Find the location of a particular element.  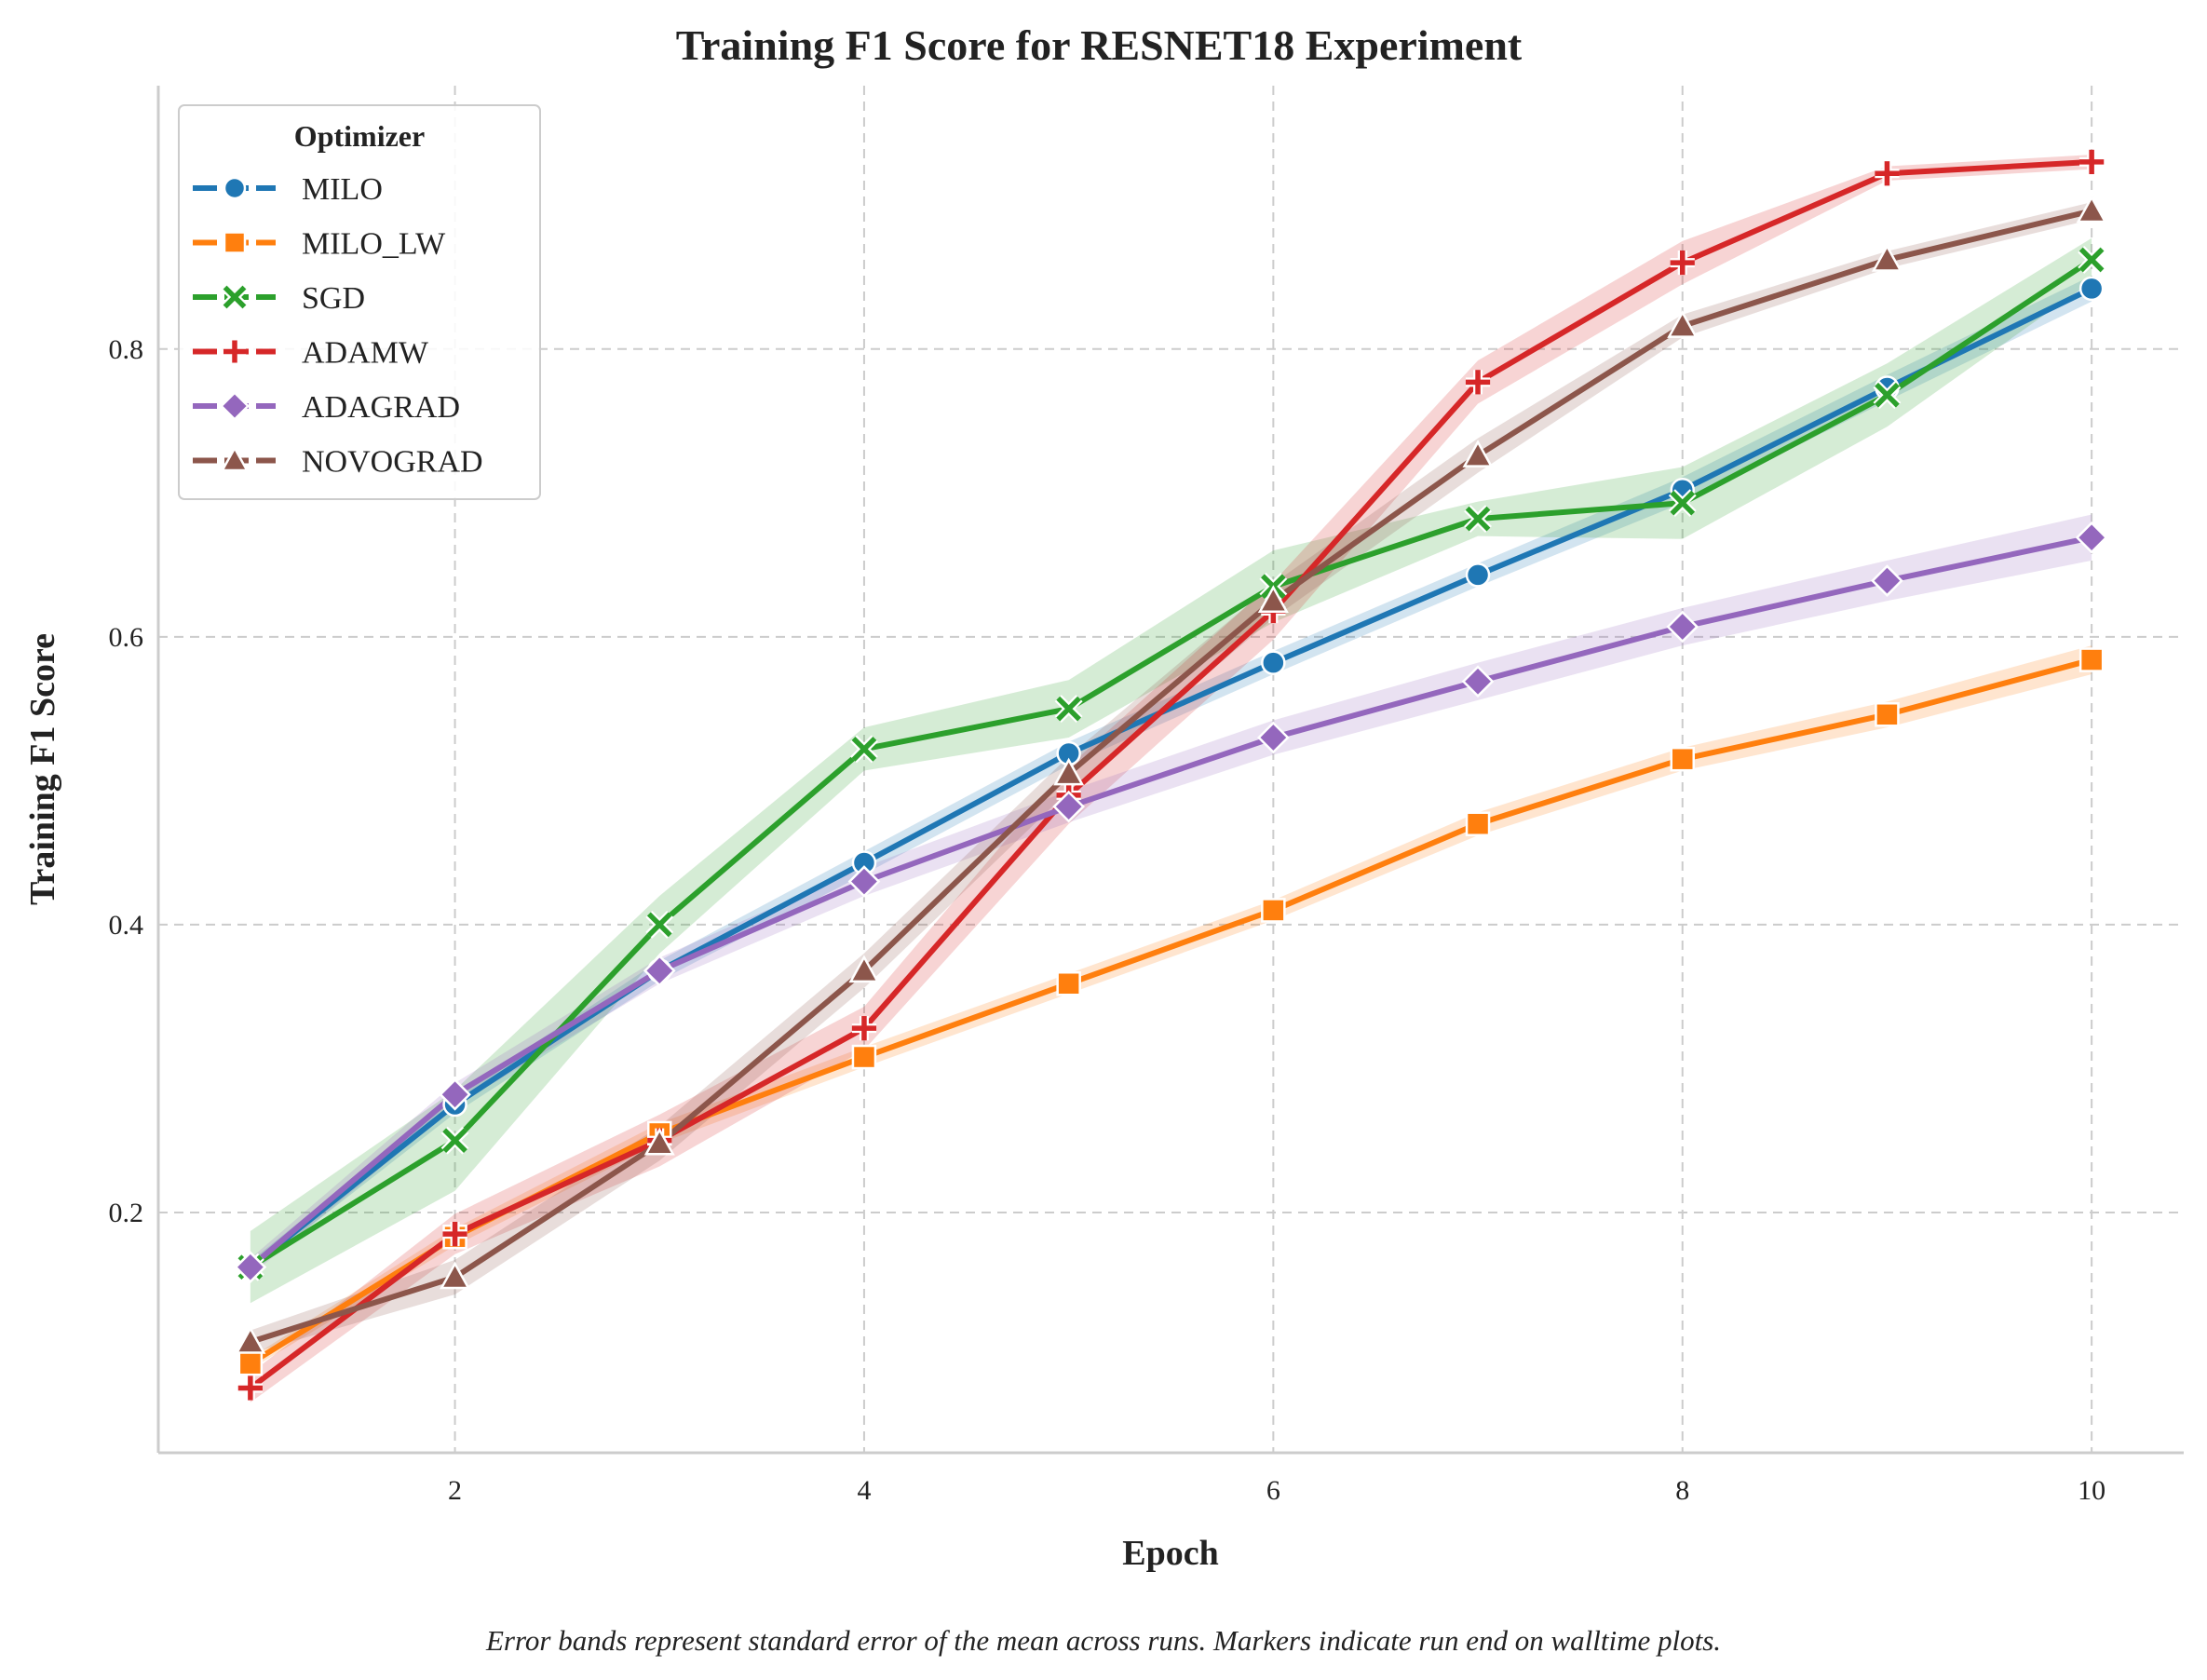

legend-marker-adamw is located at coordinates (235, 351).